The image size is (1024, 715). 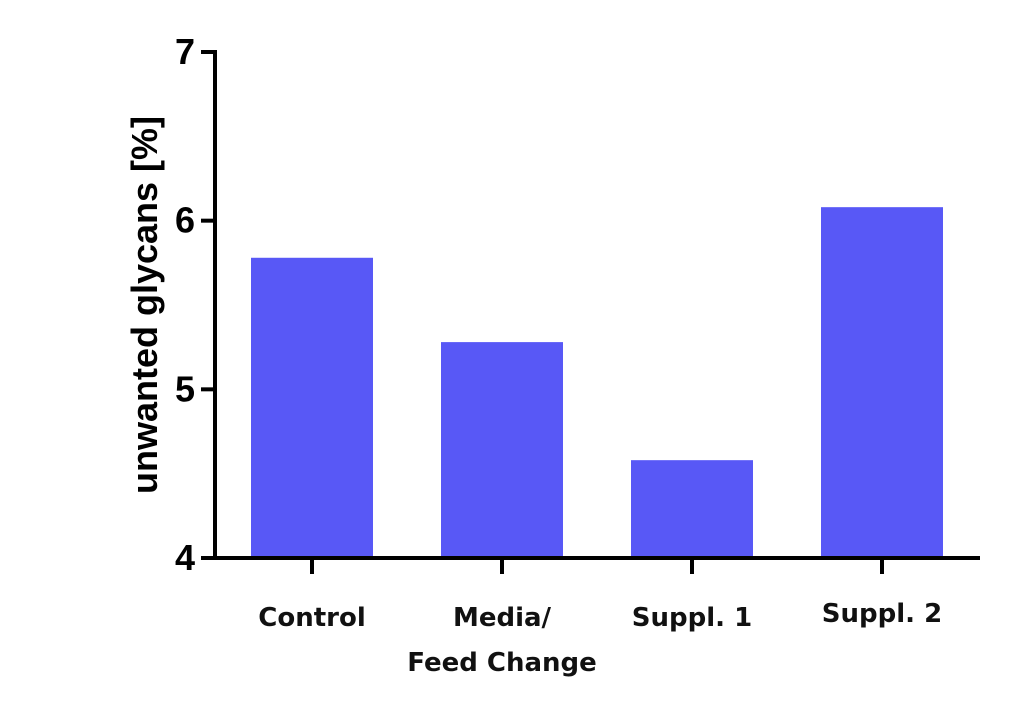 What do you see at coordinates (185, 51) in the screenshot?
I see `y-tick-label: 7` at bounding box center [185, 51].